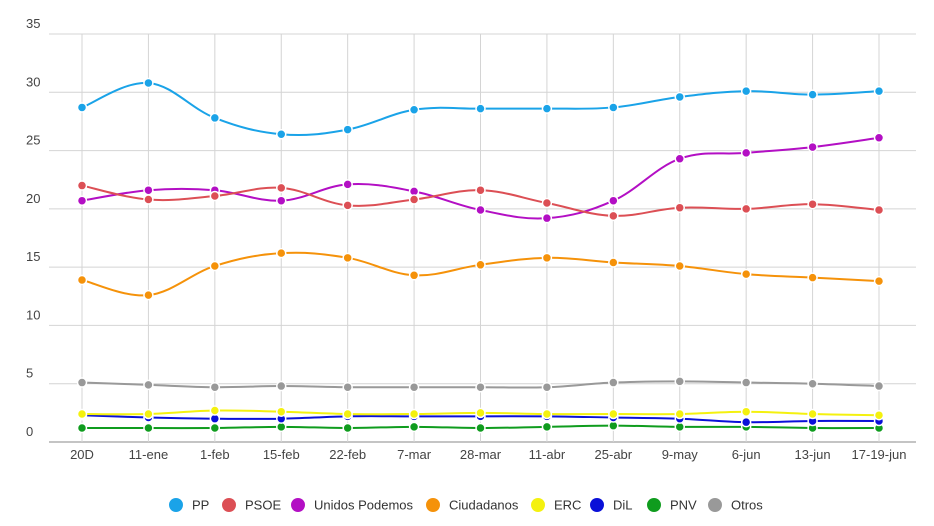 Image resolution: width=934 pixels, height=526 pixels. What do you see at coordinates (480, 201) in the screenshot?
I see `series-psoe` at bounding box center [480, 201].